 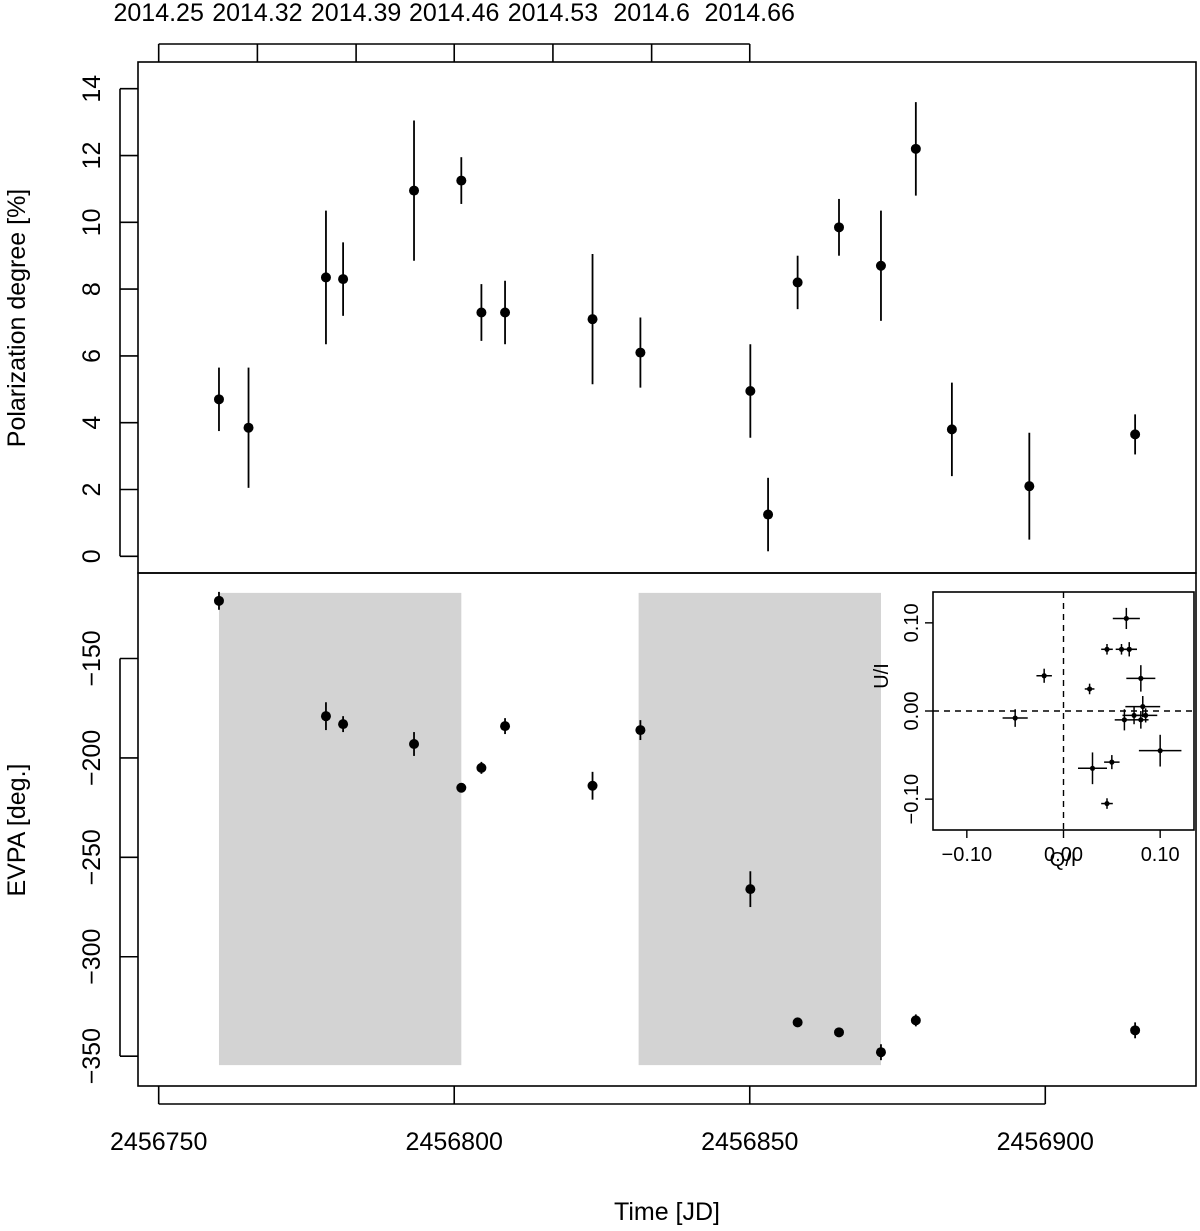 What do you see at coordinates (912, 799) in the screenshot?
I see `inset-y-tick-label: −0.10` at bounding box center [912, 799].